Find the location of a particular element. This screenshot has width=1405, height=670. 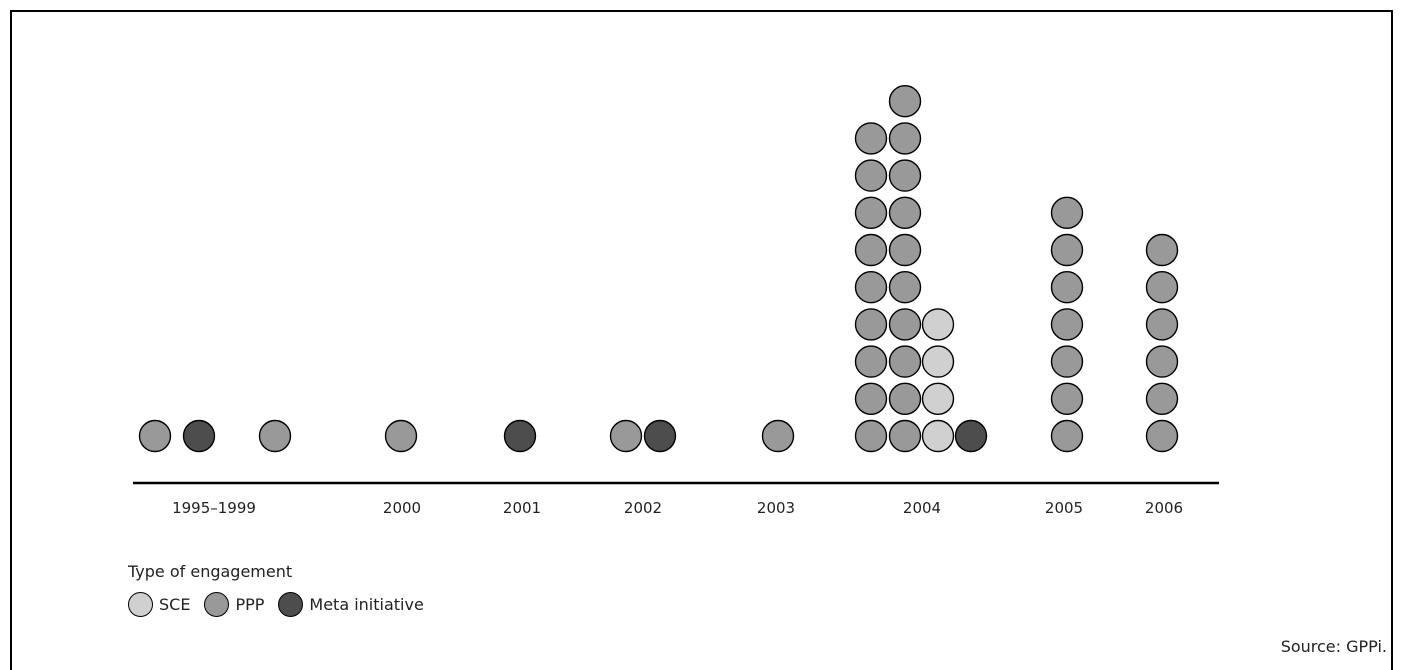

legend-label-meta-initiative: Meta initiative is located at coordinates (366, 604).